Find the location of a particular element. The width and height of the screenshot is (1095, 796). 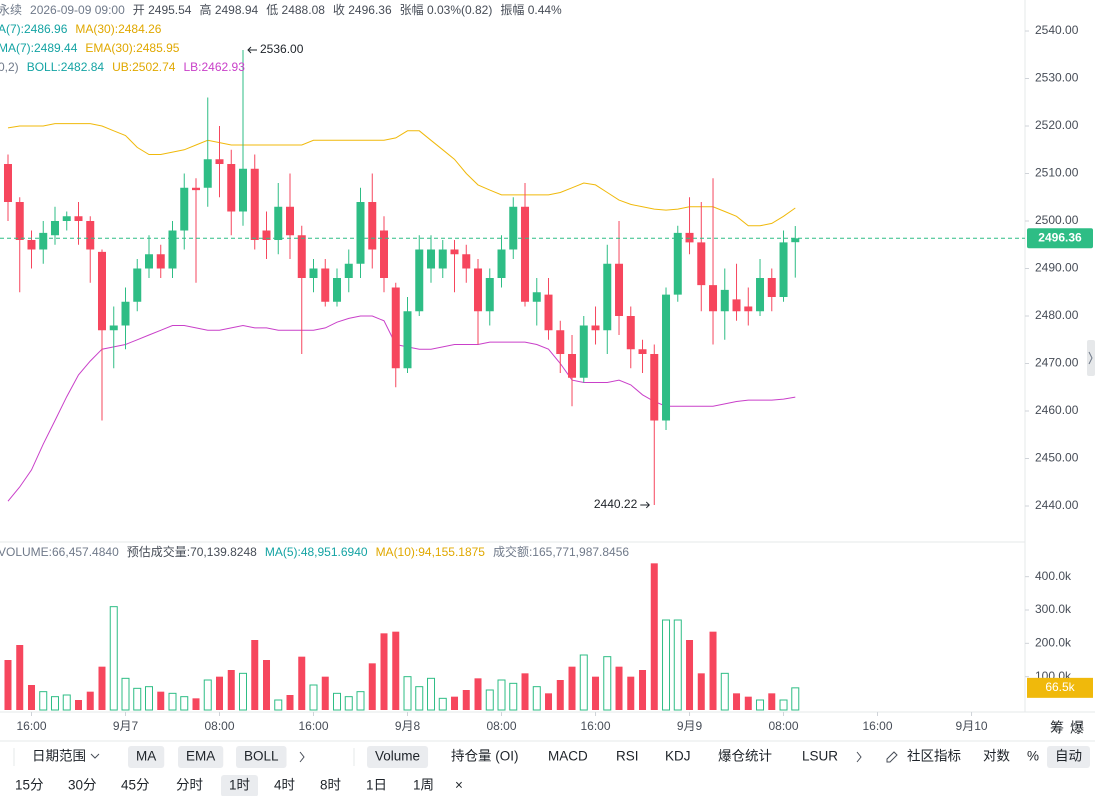

toolbar-button: 15分 is located at coordinates (29, 785).